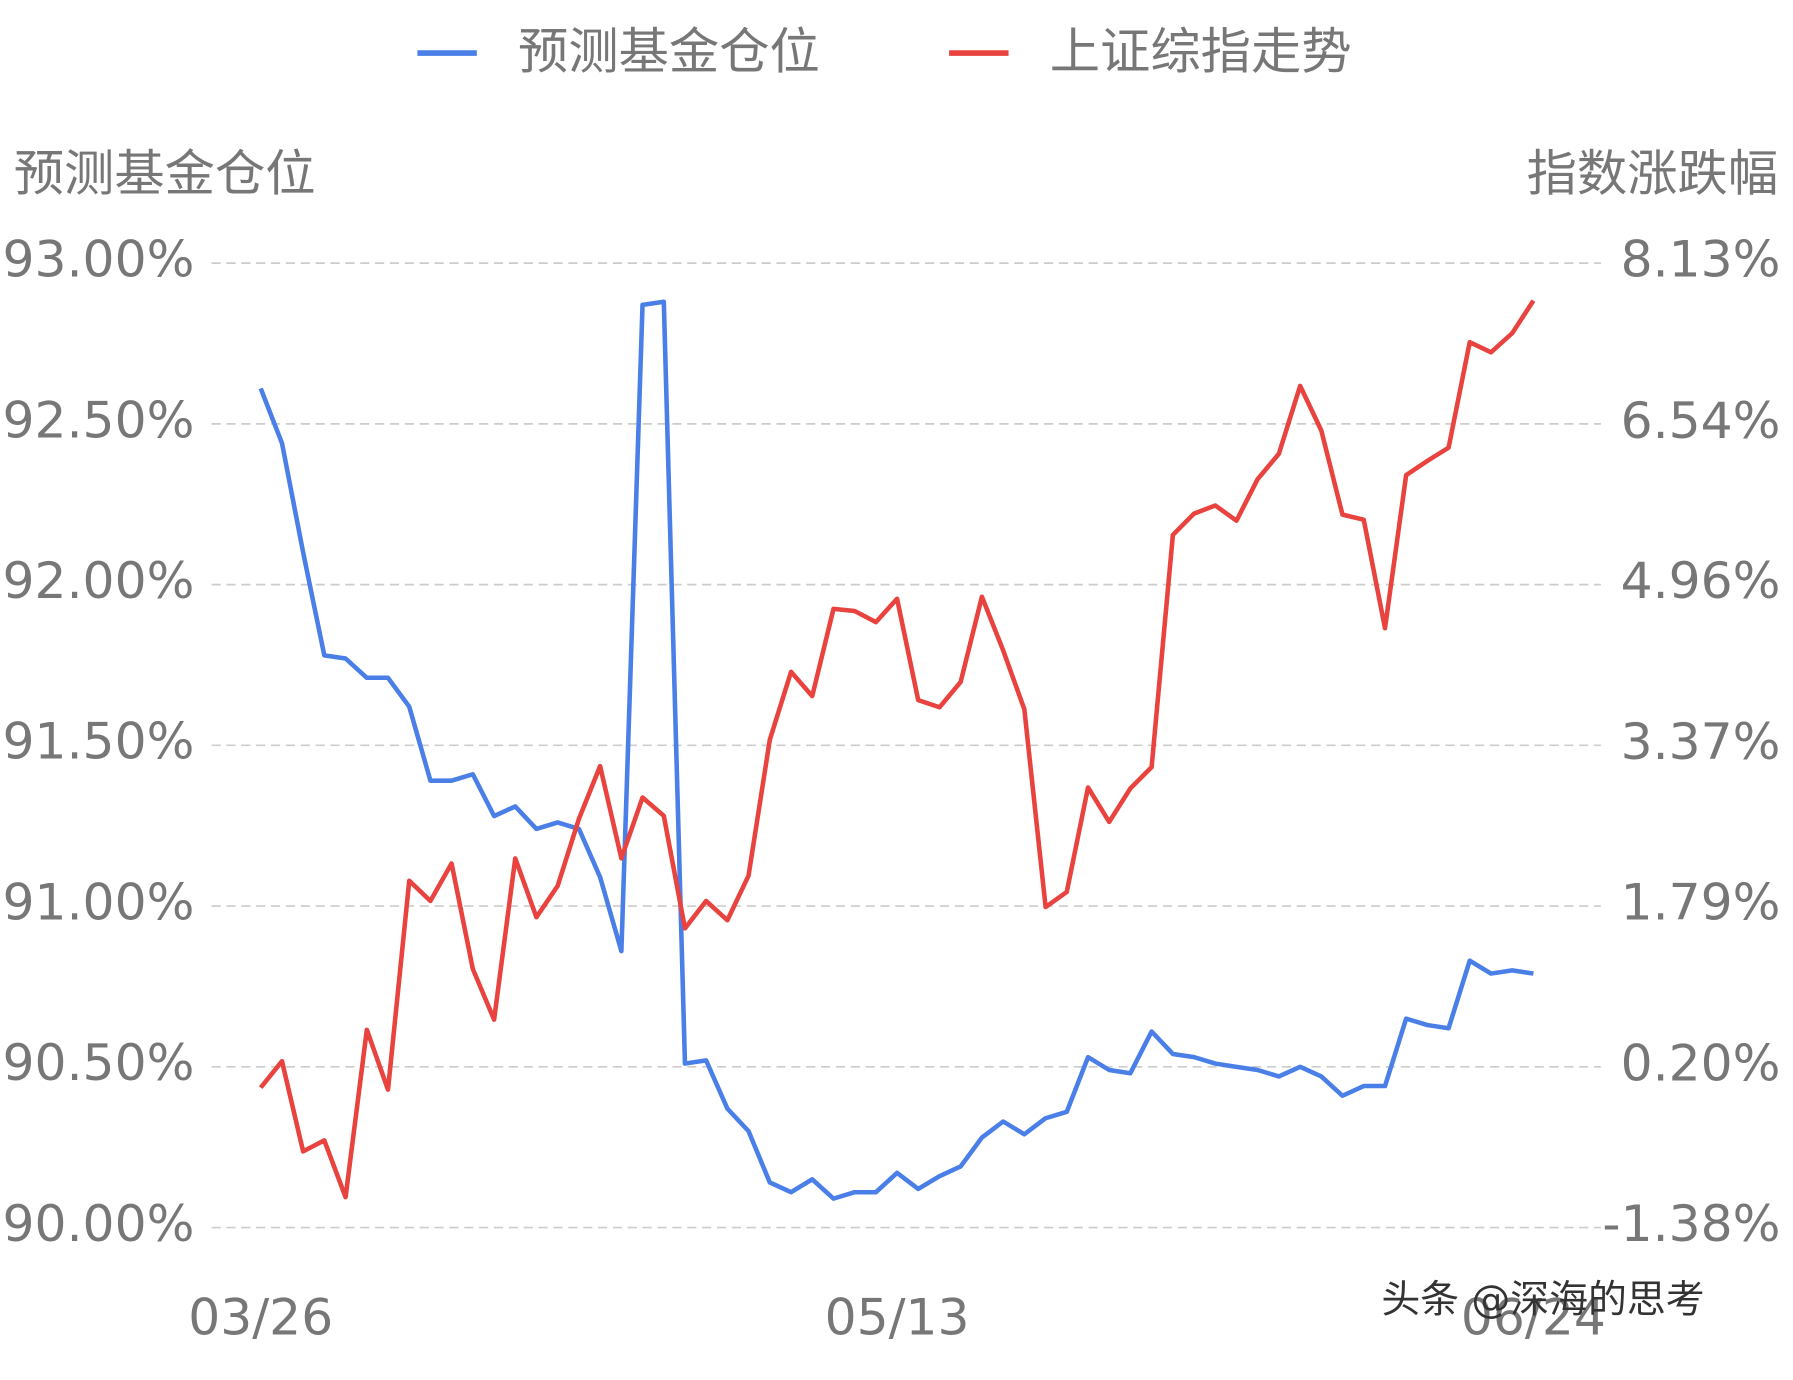 The height and width of the screenshot is (1380, 1793). What do you see at coordinates (165, 174) in the screenshot?
I see `y-axis-title: 预测基金仓位` at bounding box center [165, 174].